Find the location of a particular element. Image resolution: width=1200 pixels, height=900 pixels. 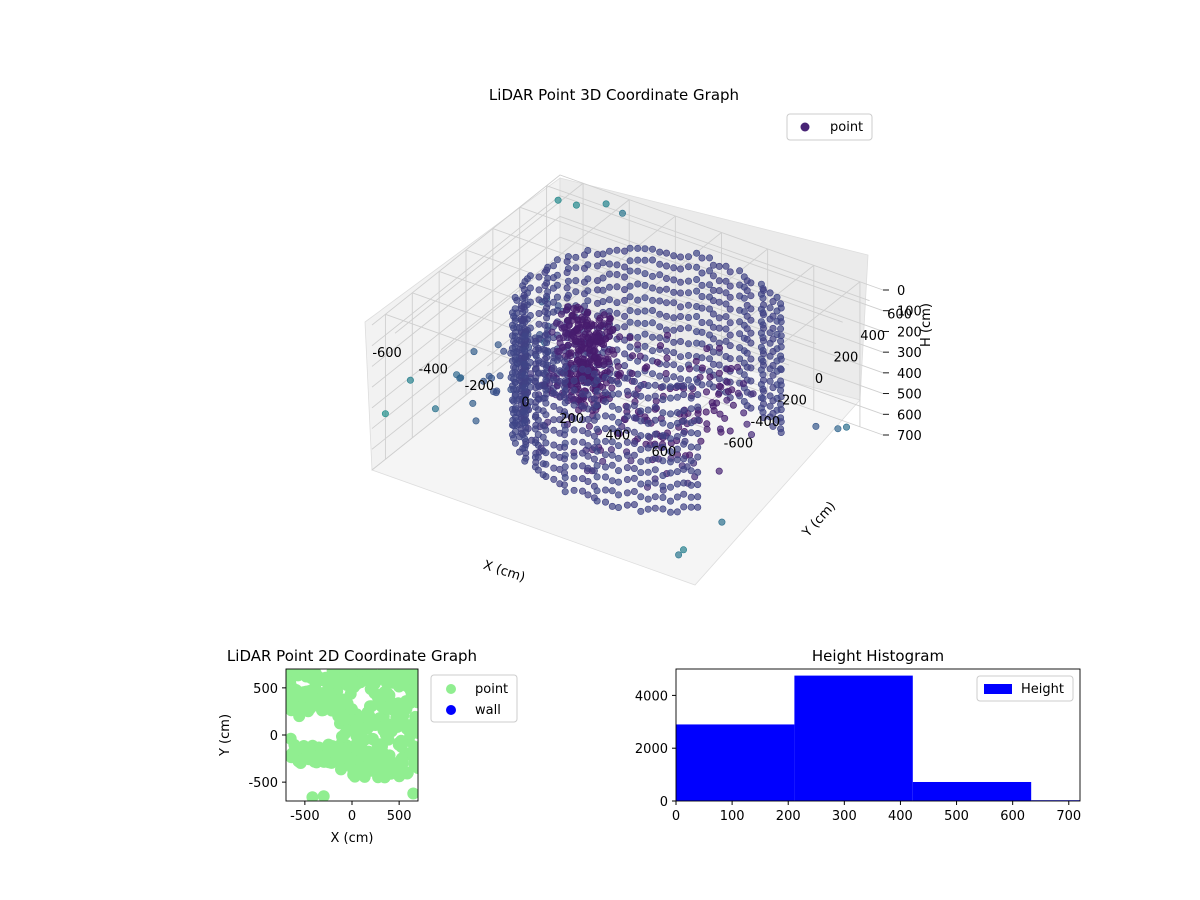

histogram-bars is located at coordinates (878, 738).